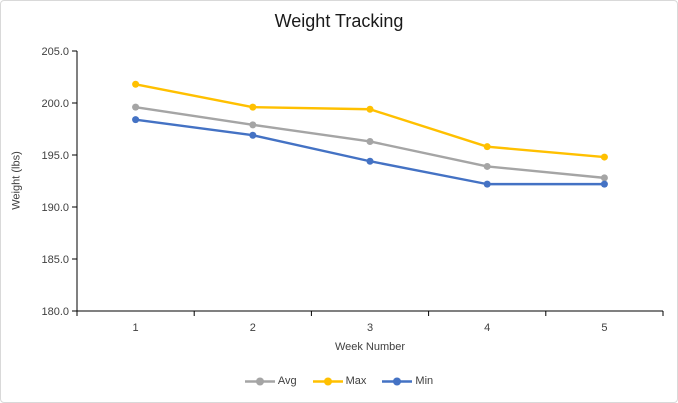  Describe the element at coordinates (370, 328) in the screenshot. I see `x-tick-label: 3` at that location.